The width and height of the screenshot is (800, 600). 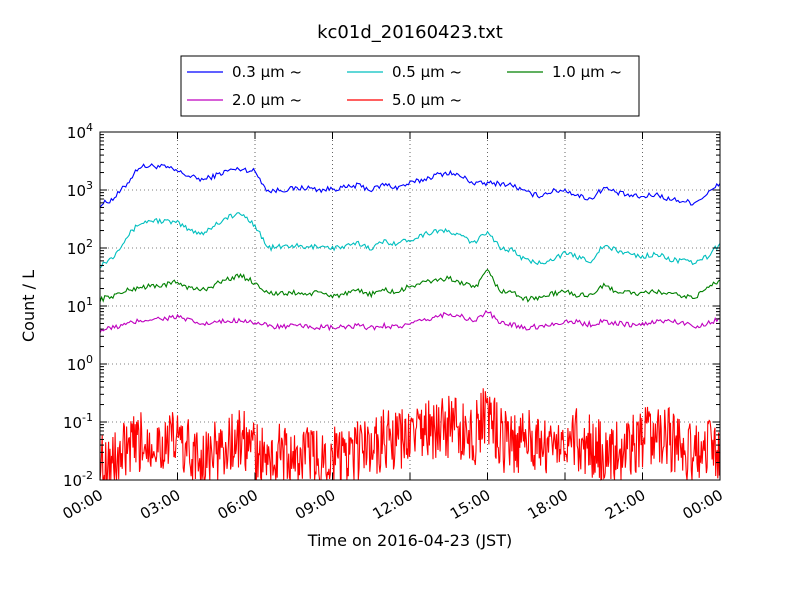 What do you see at coordinates (625, 504) in the screenshot?
I see `x-tick-label: 21:00` at bounding box center [625, 504].